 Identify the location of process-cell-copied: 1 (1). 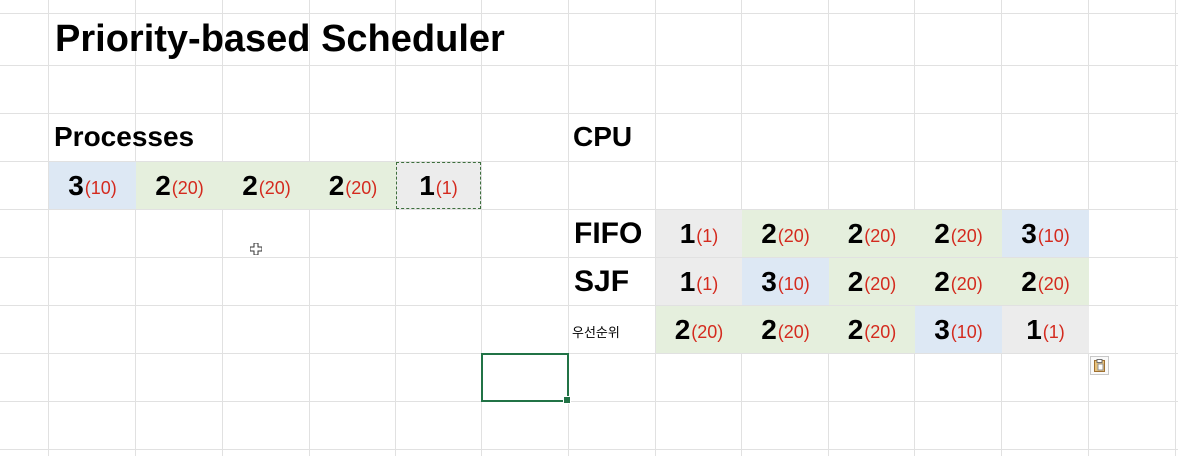
(438, 185).